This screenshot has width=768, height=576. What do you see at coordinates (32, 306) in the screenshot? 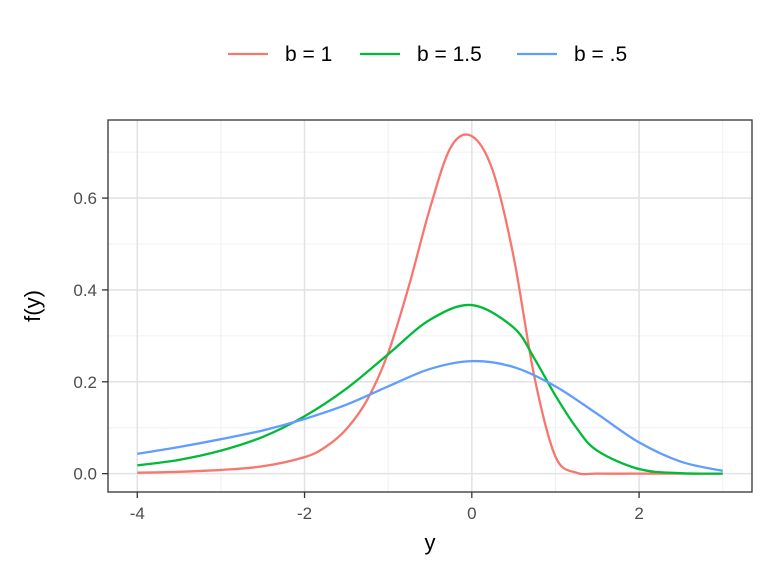
I see `y-axis-title: f(y)` at bounding box center [32, 306].